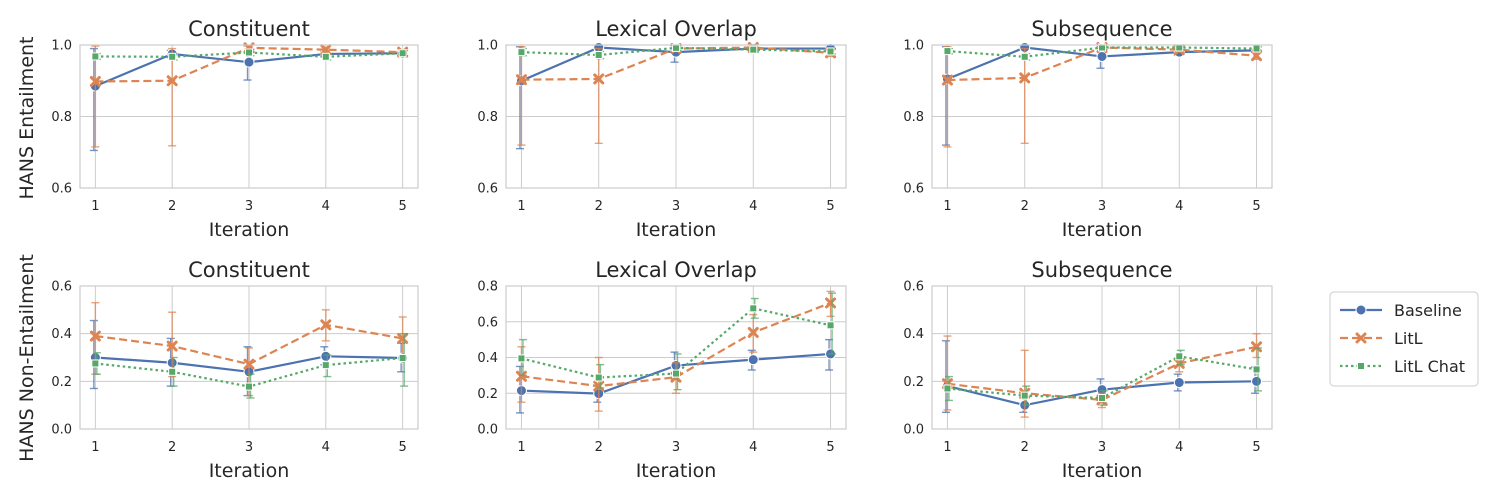 Image resolution: width=1500 pixels, height=500 pixels. What do you see at coordinates (1361, 310) in the screenshot?
I see `legend-marker` at bounding box center [1361, 310].